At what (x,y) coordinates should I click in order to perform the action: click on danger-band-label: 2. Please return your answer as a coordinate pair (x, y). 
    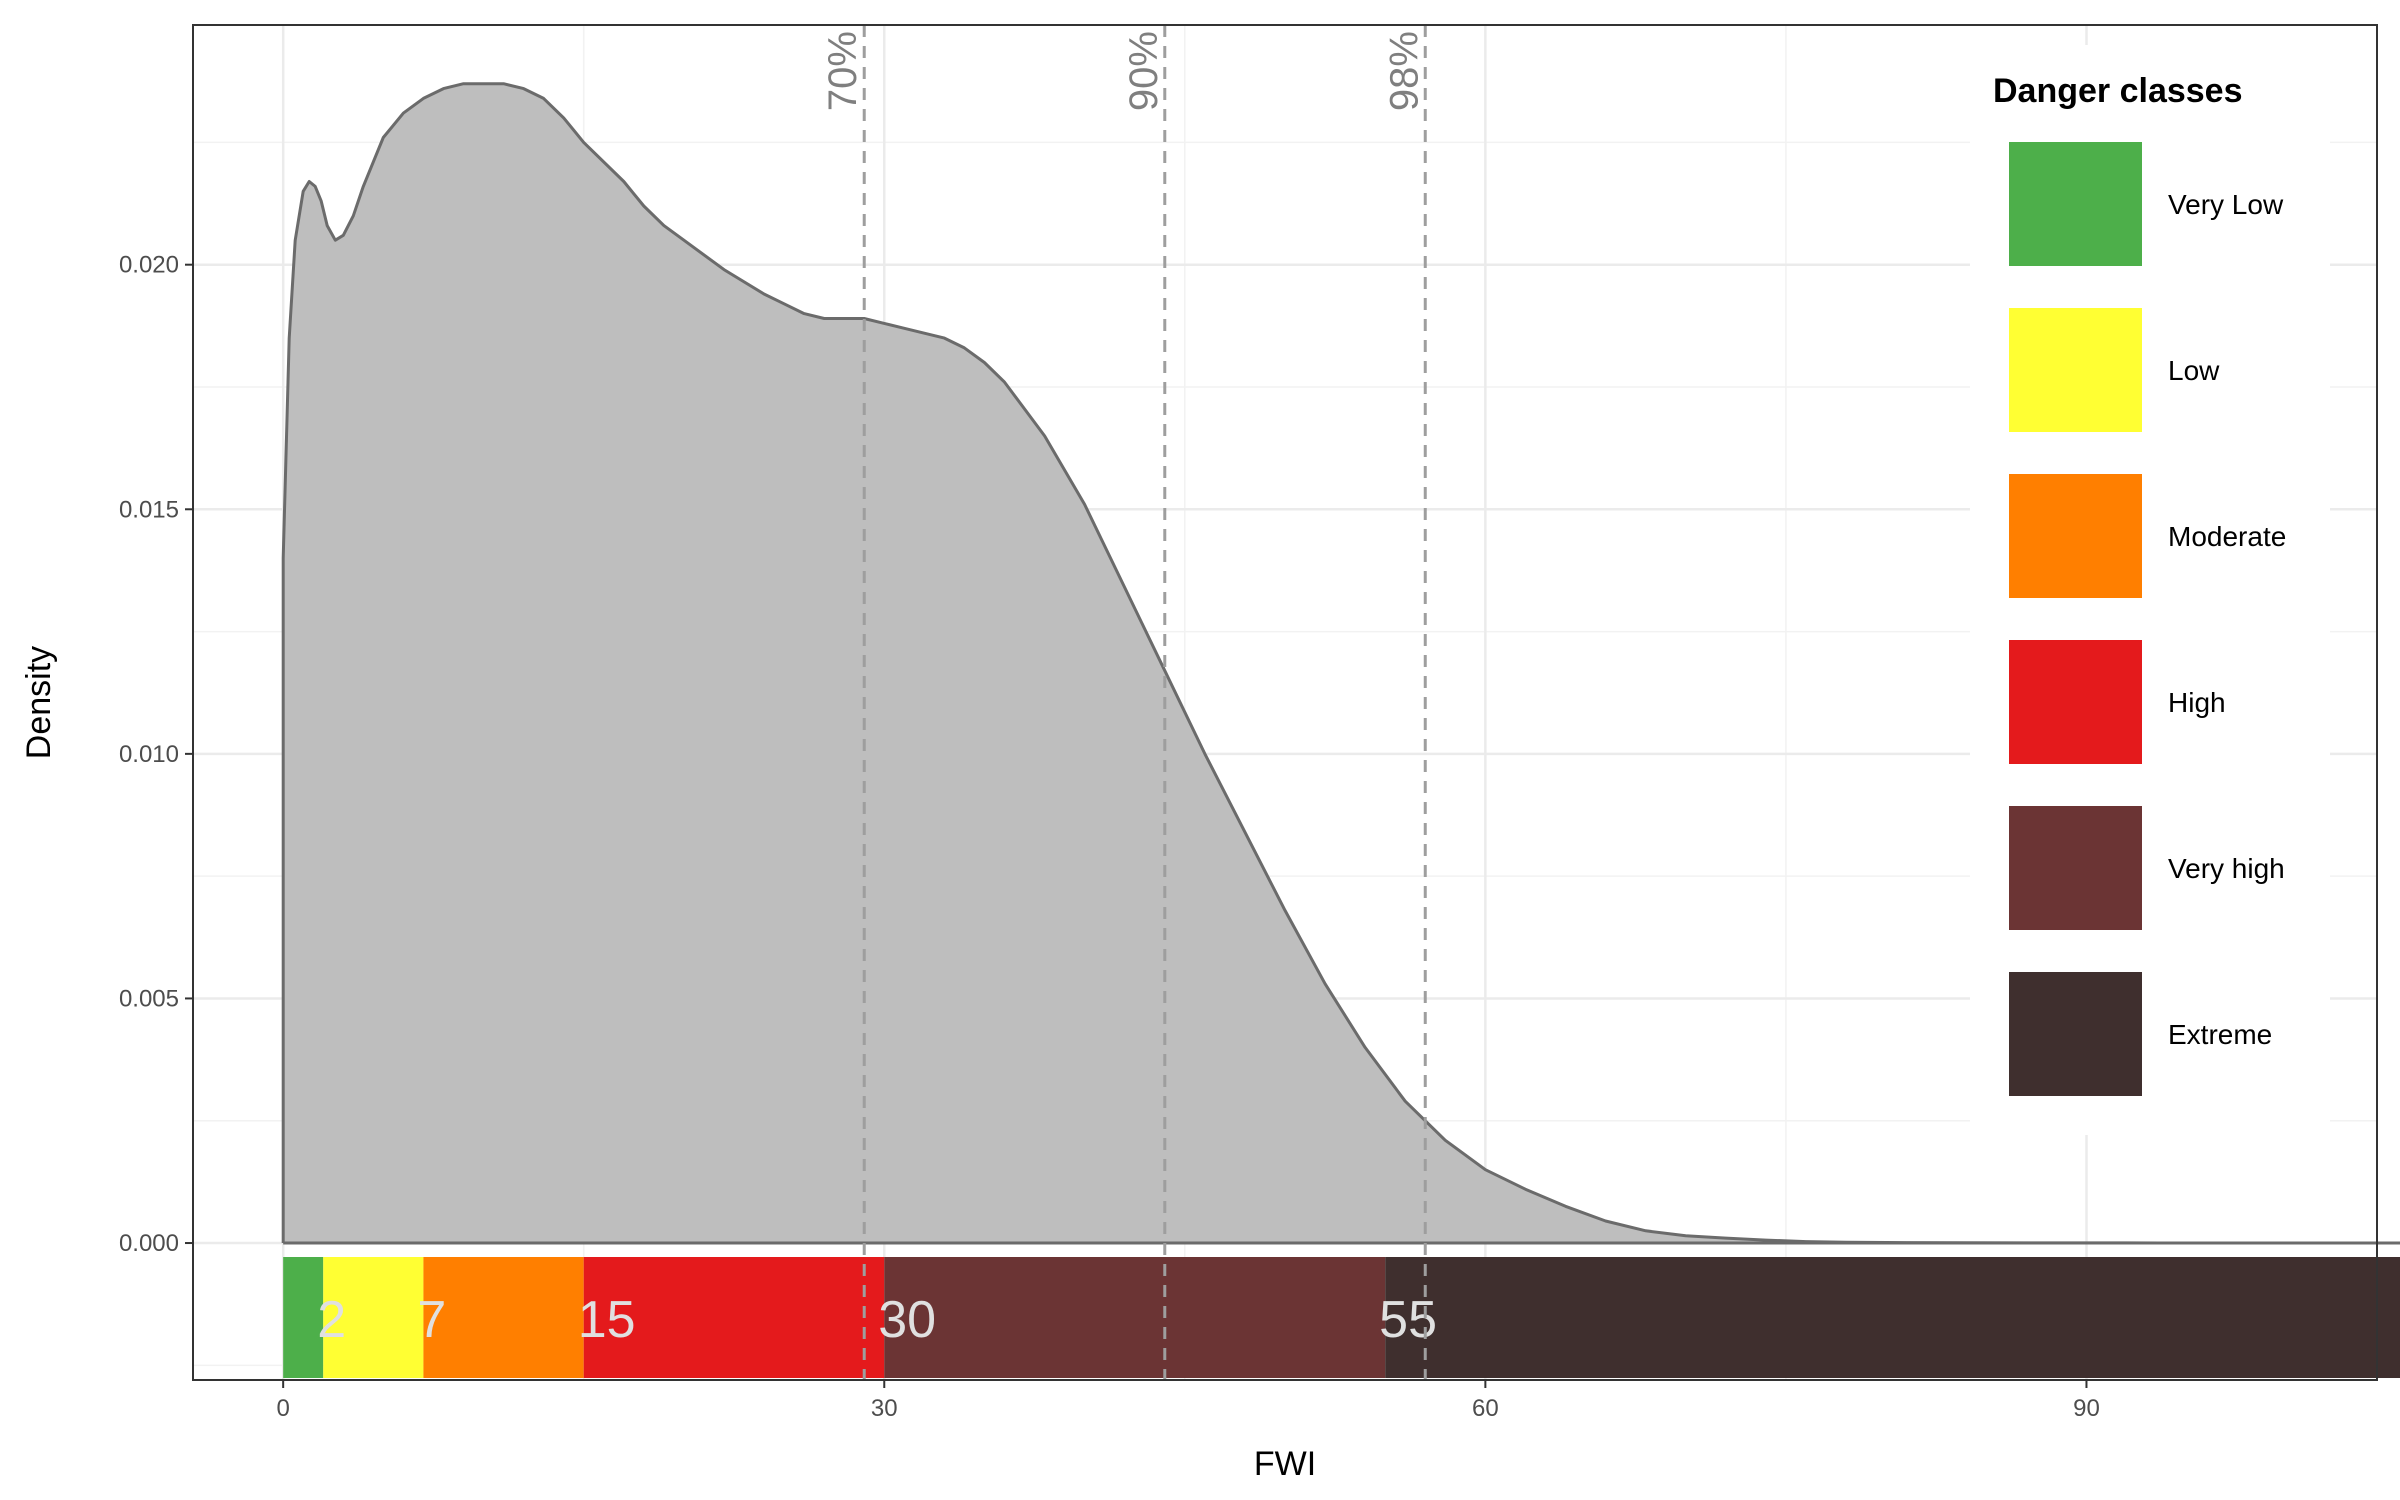
    Looking at the image, I should click on (331, 1320).